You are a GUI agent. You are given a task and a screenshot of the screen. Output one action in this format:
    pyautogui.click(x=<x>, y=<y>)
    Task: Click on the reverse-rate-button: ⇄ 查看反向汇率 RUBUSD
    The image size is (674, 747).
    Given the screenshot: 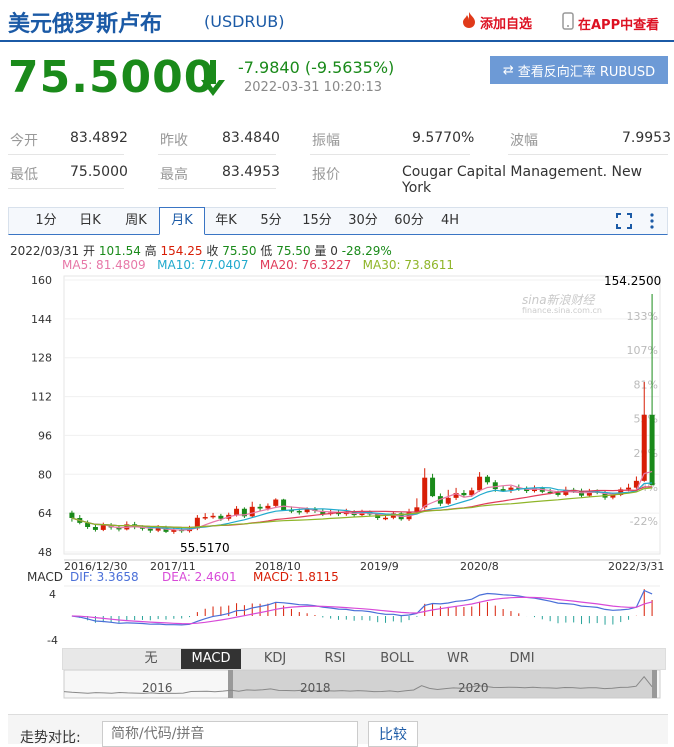 What is the action you would take?
    pyautogui.click(x=579, y=70)
    